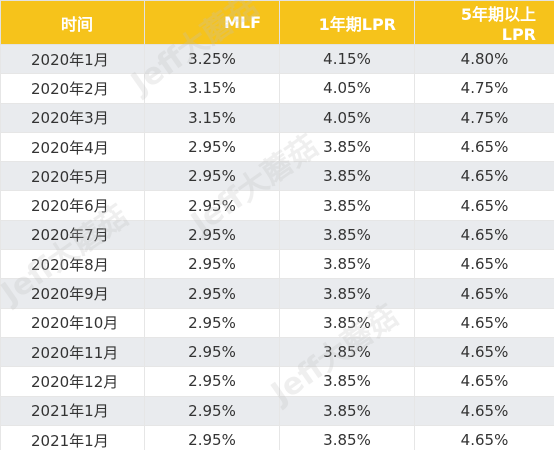  What do you see at coordinates (72, 176) in the screenshot?
I see `date-cell: 2020年5月` at bounding box center [72, 176].